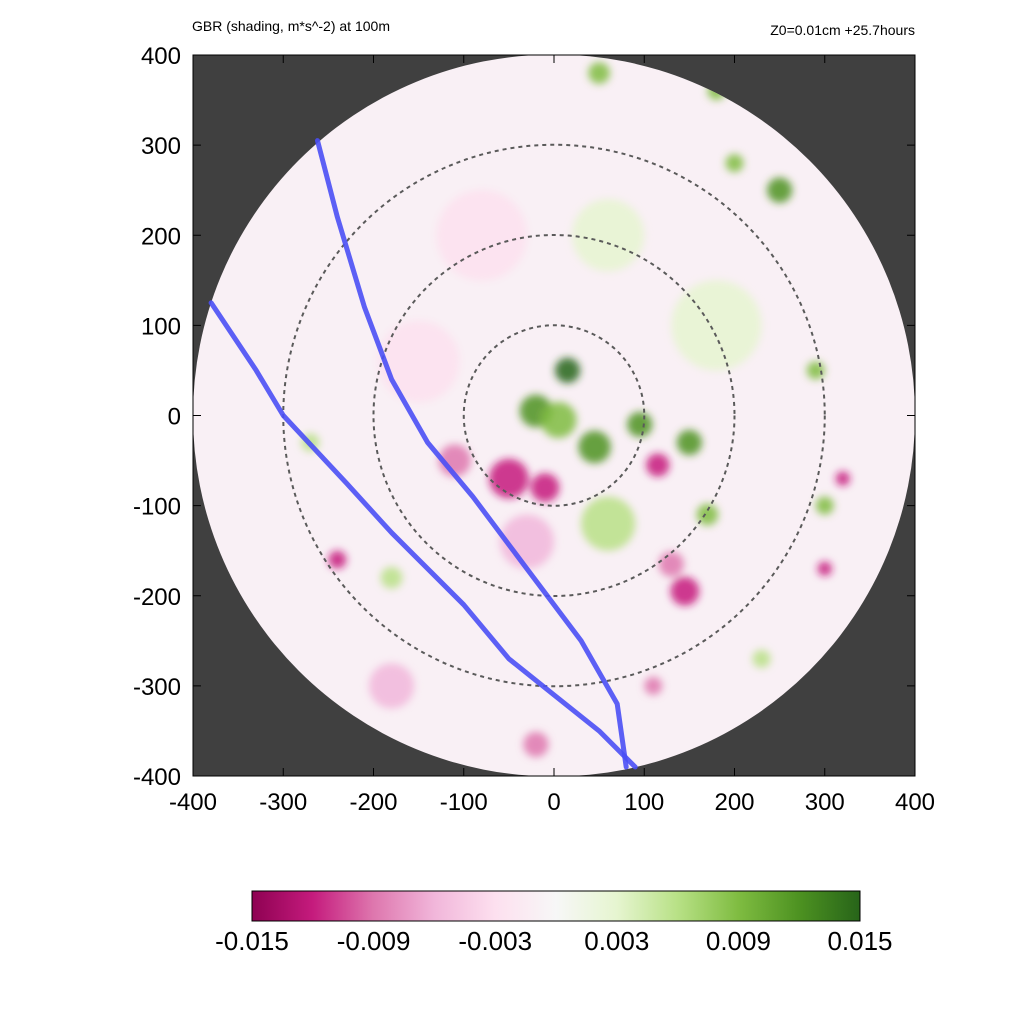  I want to click on chart-title: GBR (shading, m*s^-2) at 100m, so click(291, 26).